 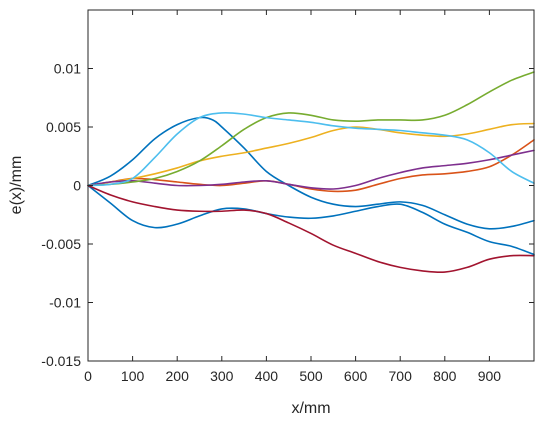 What do you see at coordinates (401, 376) in the screenshot?
I see `x-tick-label: 700` at bounding box center [401, 376].